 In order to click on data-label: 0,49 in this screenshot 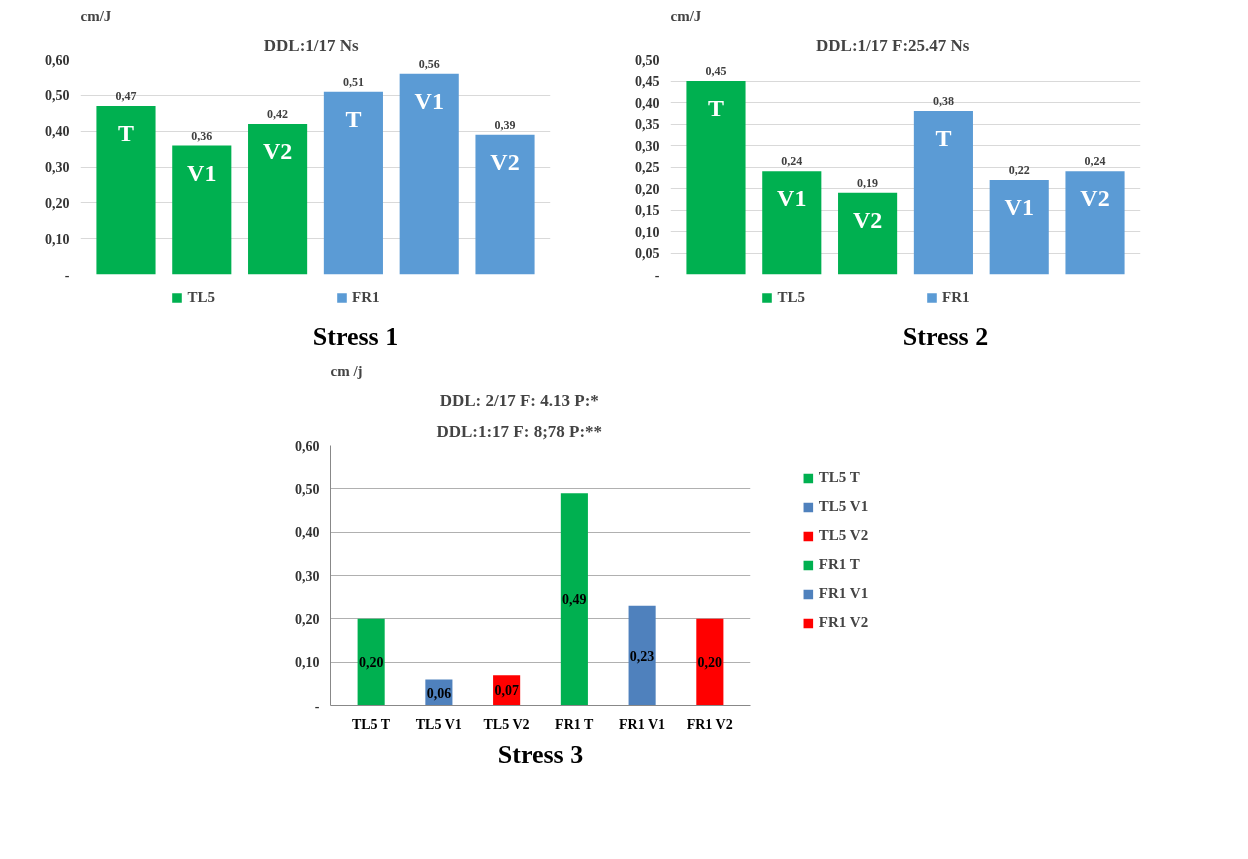, I will do `click(574, 600)`.